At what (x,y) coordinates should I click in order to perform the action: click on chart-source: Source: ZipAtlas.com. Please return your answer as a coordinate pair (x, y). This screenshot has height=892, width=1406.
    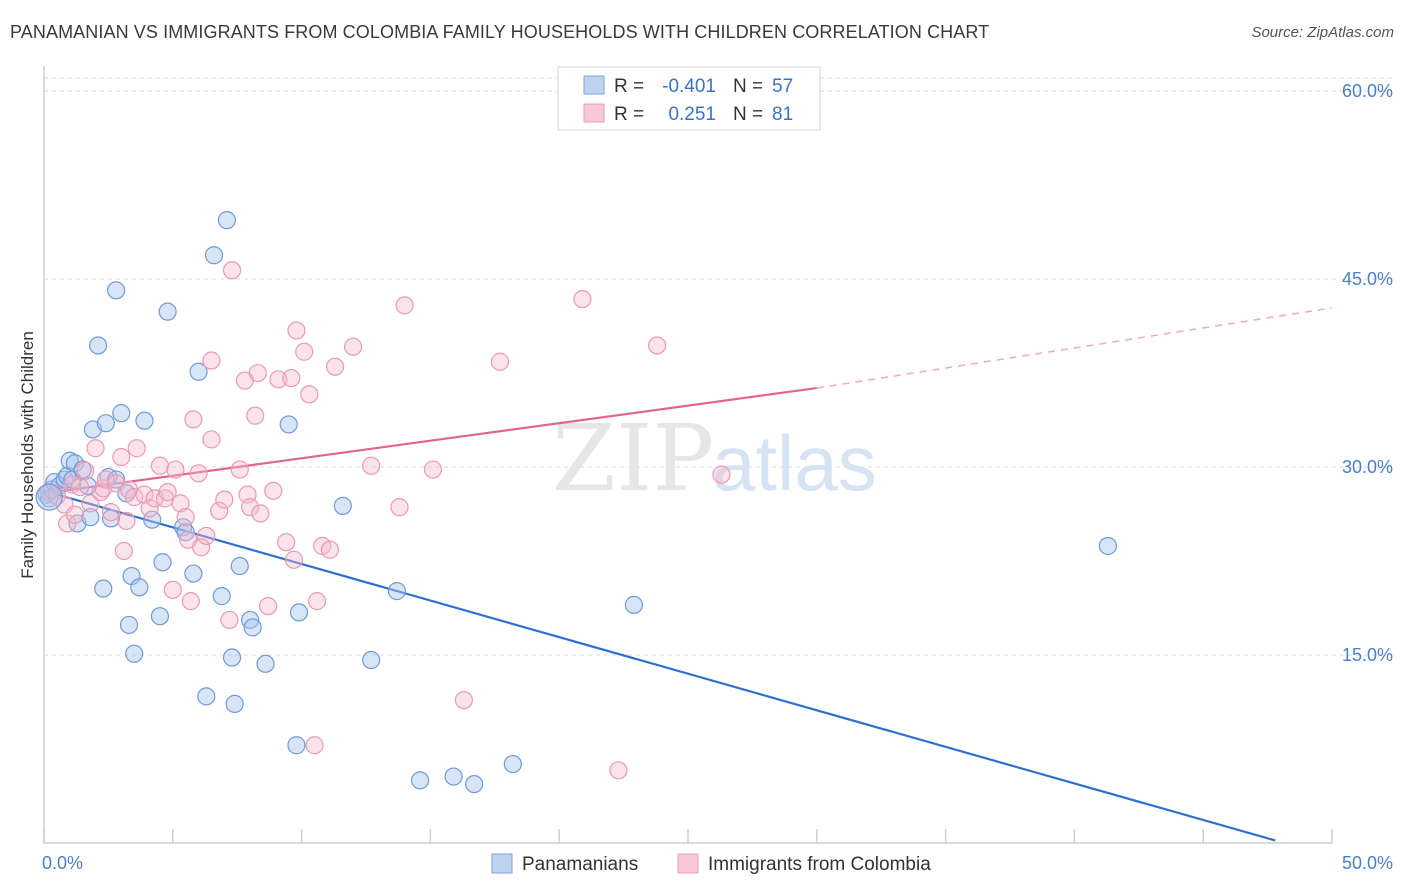
    Looking at the image, I should click on (1322, 32).